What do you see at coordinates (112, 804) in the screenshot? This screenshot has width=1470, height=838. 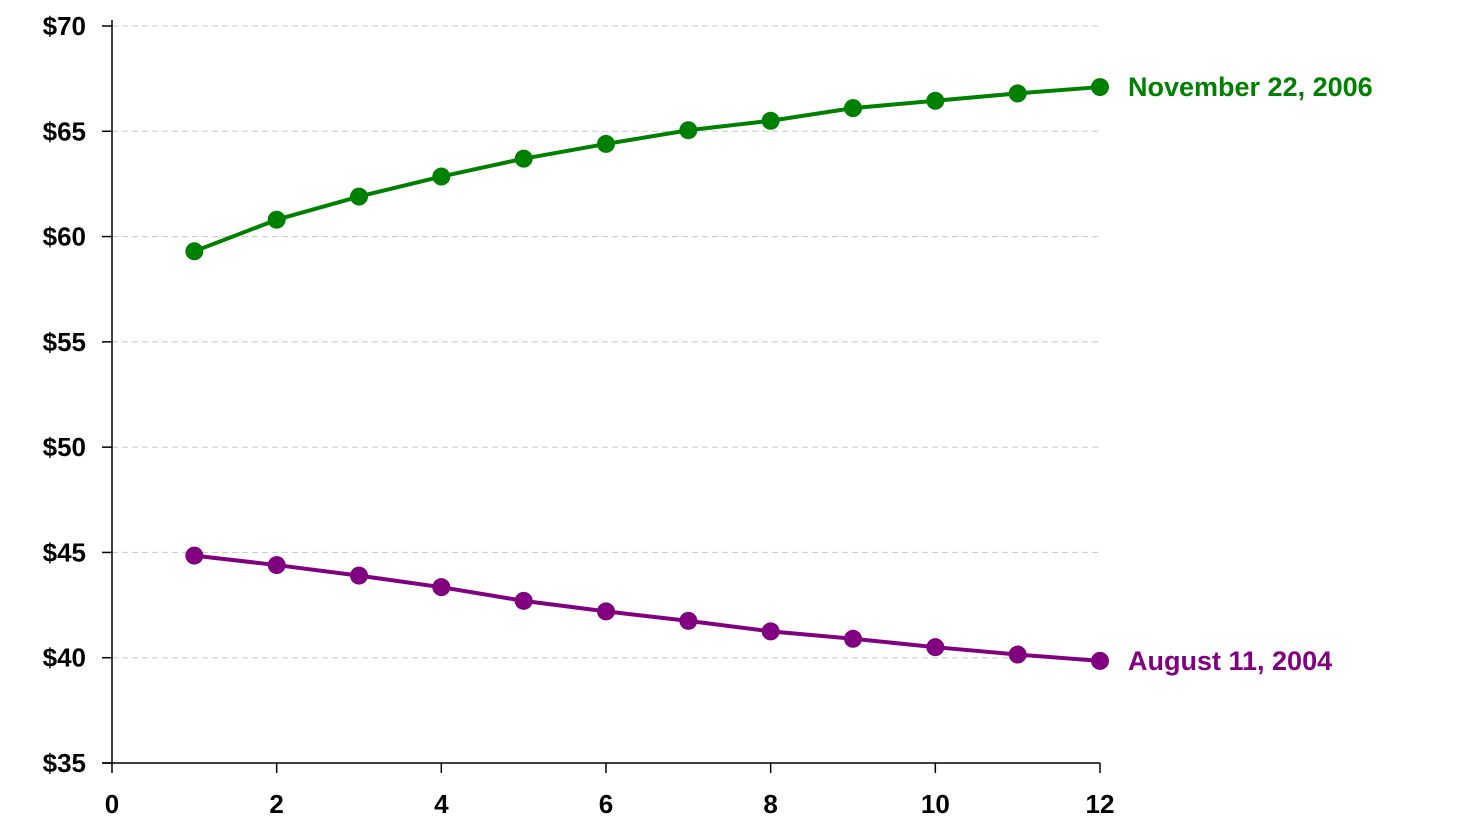 I see `x-tick-label: 0` at bounding box center [112, 804].